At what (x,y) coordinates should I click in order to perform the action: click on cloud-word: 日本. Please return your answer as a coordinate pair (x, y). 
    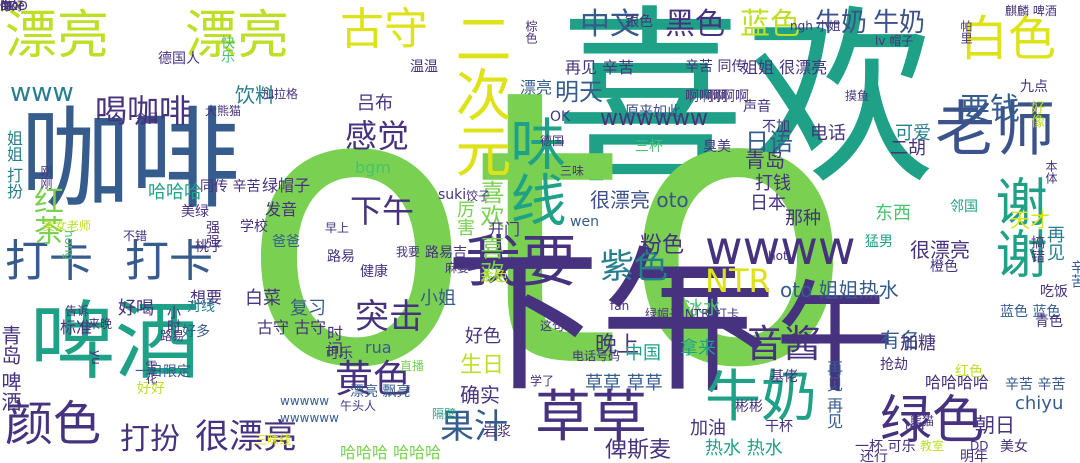
    Looking at the image, I should click on (768, 203).